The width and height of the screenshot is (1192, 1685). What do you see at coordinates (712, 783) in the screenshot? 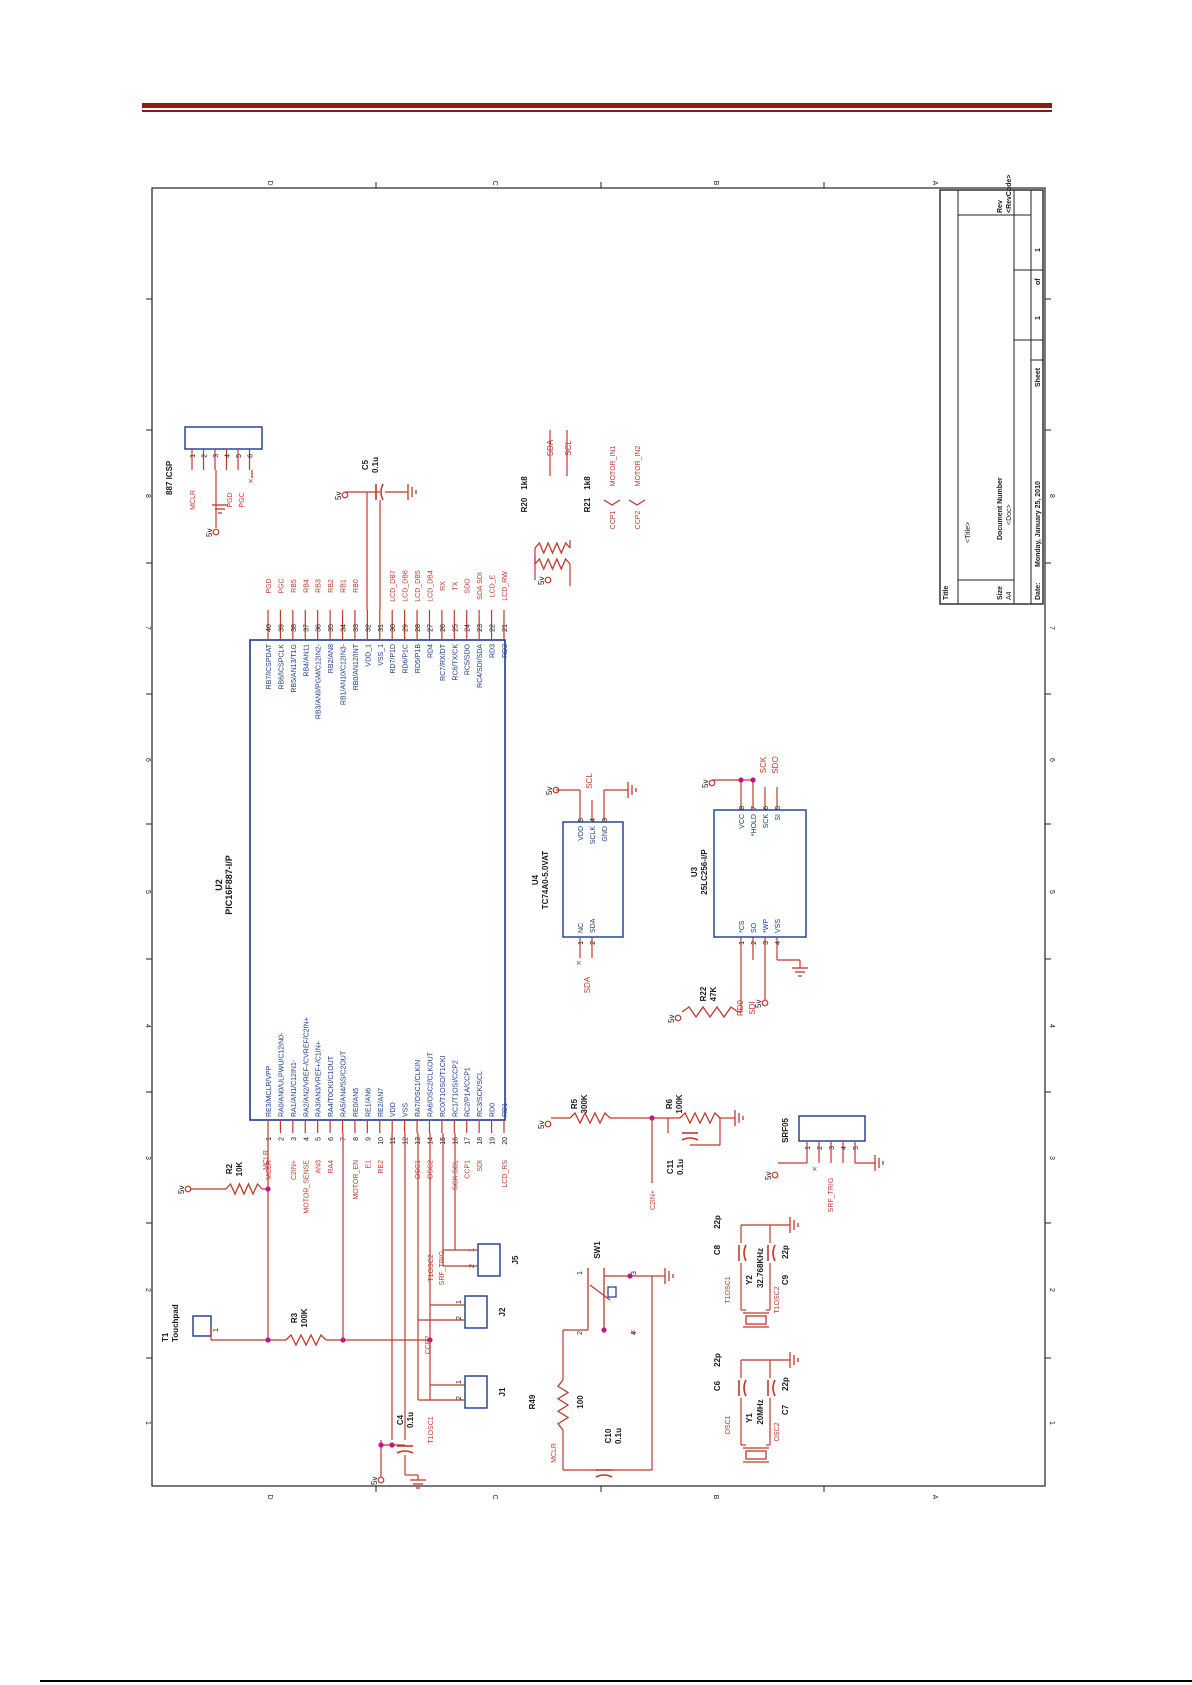
I see `u3-supply-symbol` at bounding box center [712, 783].